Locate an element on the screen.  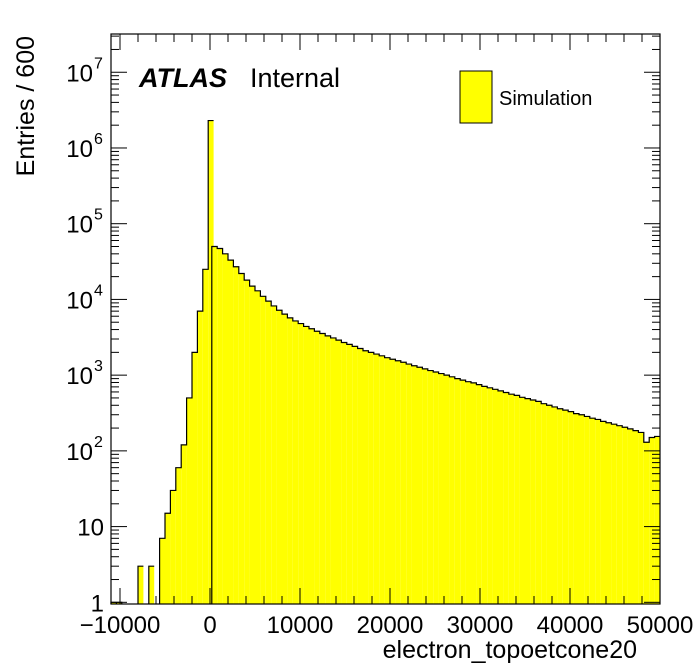
x-tick-label: 10000 is located at coordinates (300, 625).